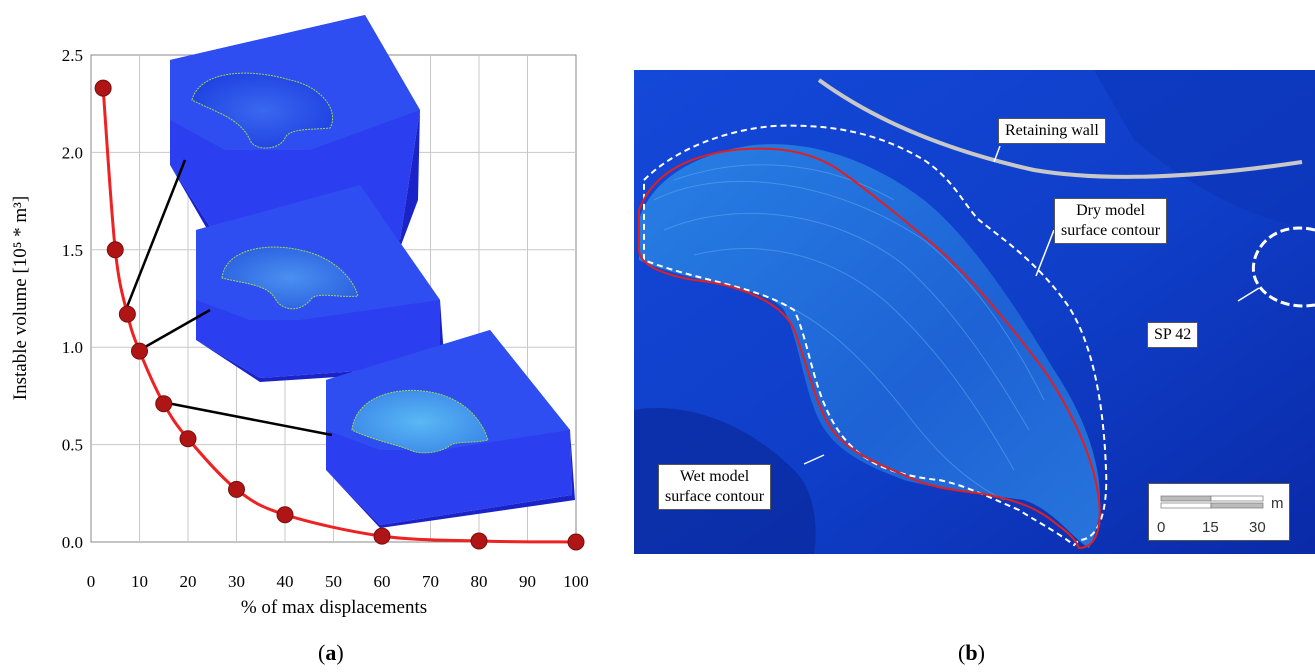 The image size is (1315, 672). I want to click on panel-b-letter: b, so click(971, 652).